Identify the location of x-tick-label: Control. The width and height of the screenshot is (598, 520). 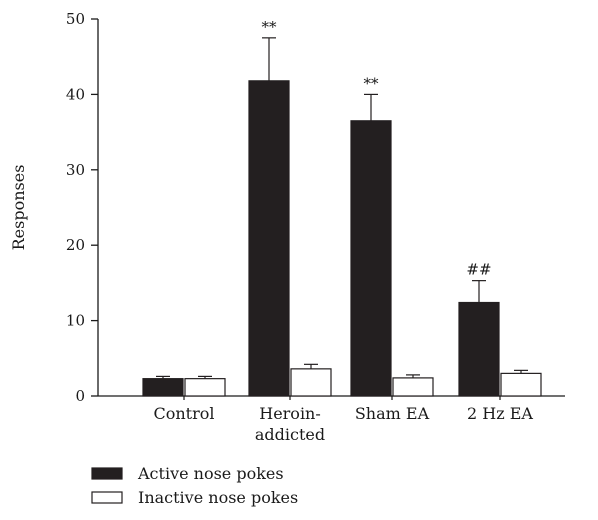
(183, 413).